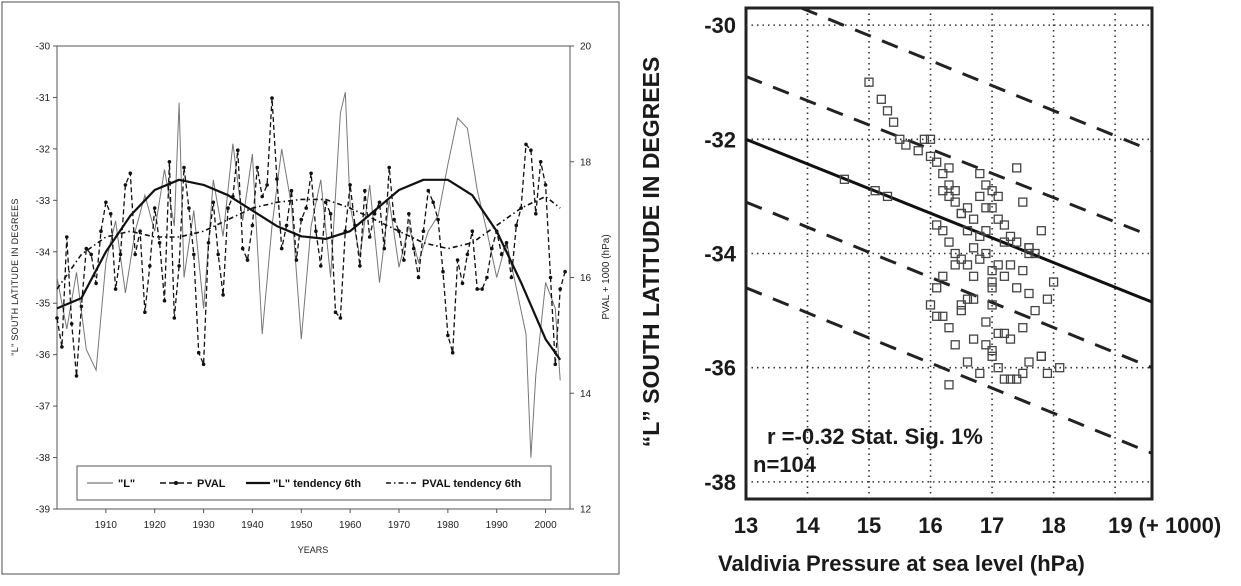 This screenshot has height=586, width=1241. I want to click on x-tick-label: 15, so click(869, 525).